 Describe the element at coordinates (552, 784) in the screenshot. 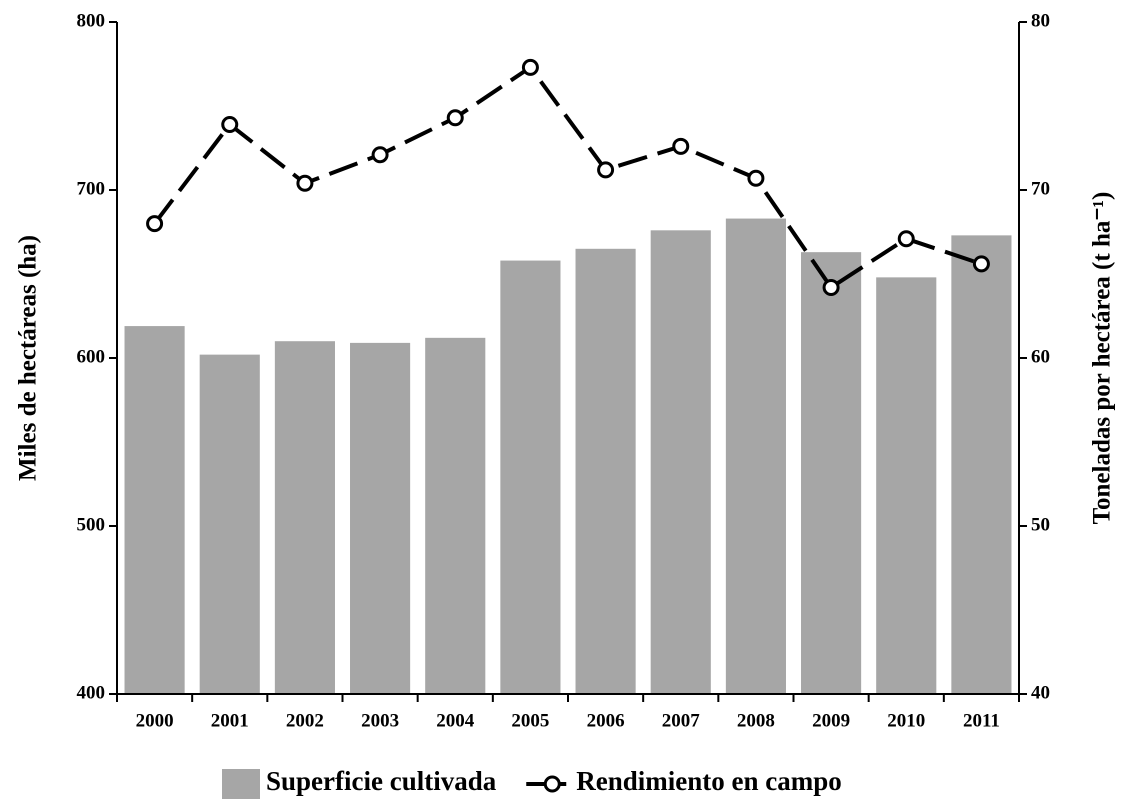

I see `legend-marker` at that location.